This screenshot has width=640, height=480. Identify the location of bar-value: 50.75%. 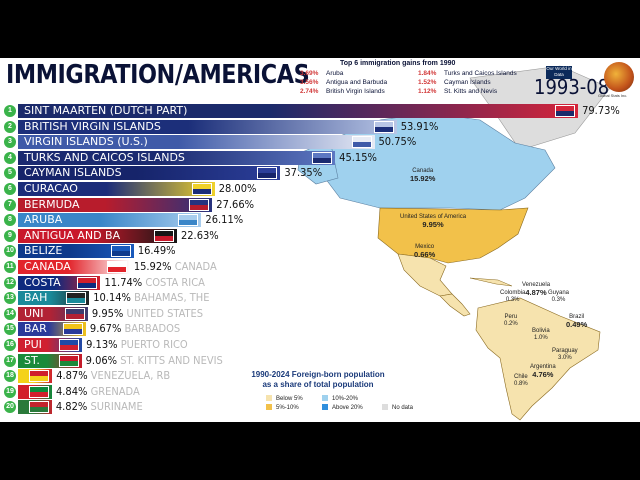
(397, 142).